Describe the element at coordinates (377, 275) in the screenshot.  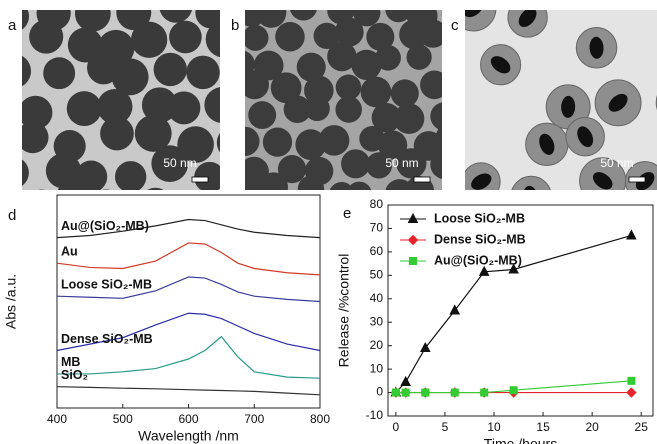
I see `y-tick-label: 50` at that location.